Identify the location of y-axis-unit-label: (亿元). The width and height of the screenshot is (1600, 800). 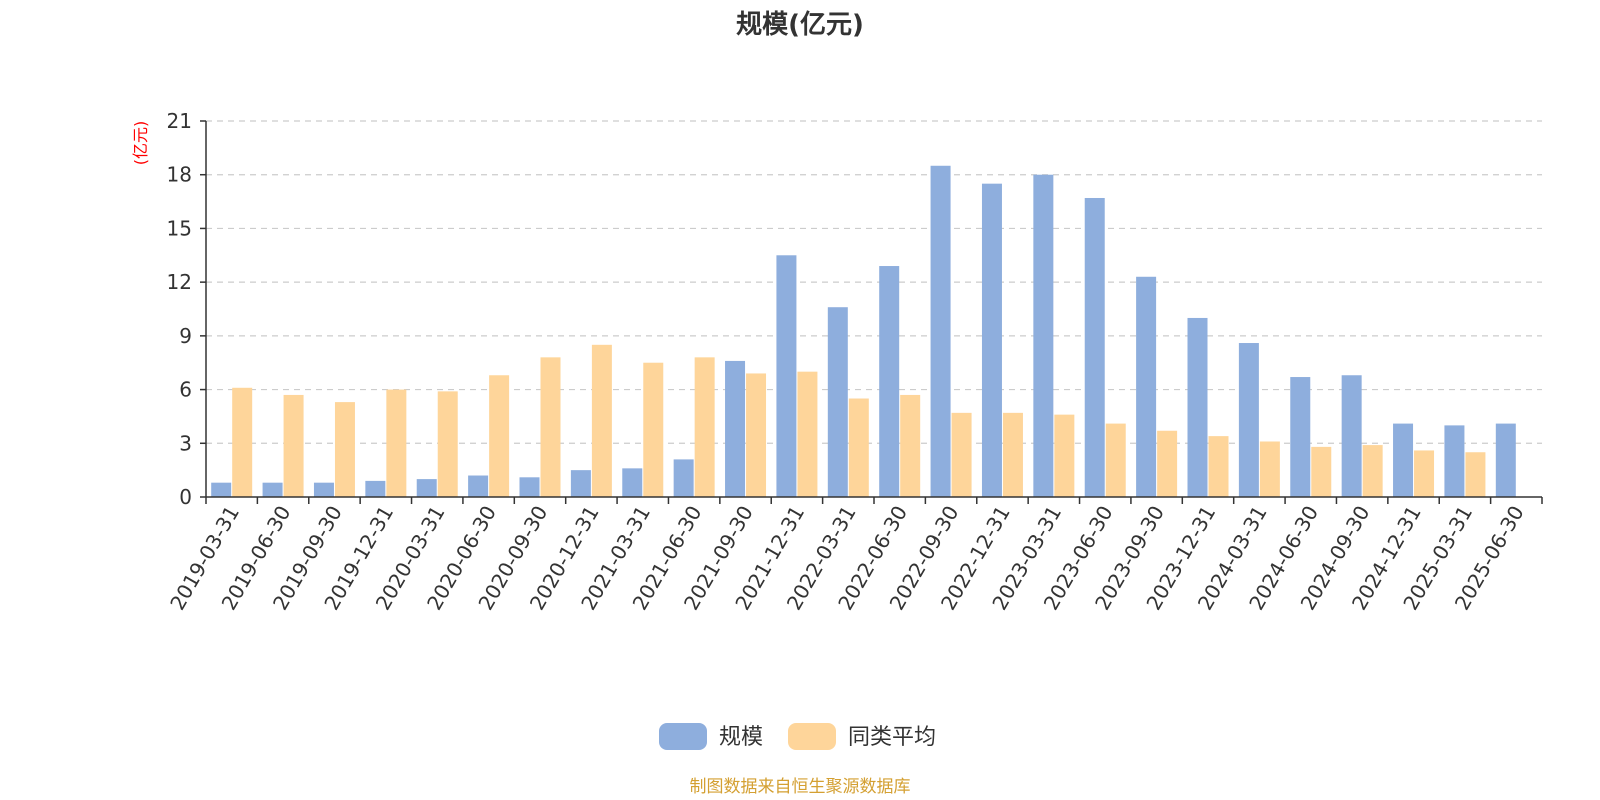
(140, 143).